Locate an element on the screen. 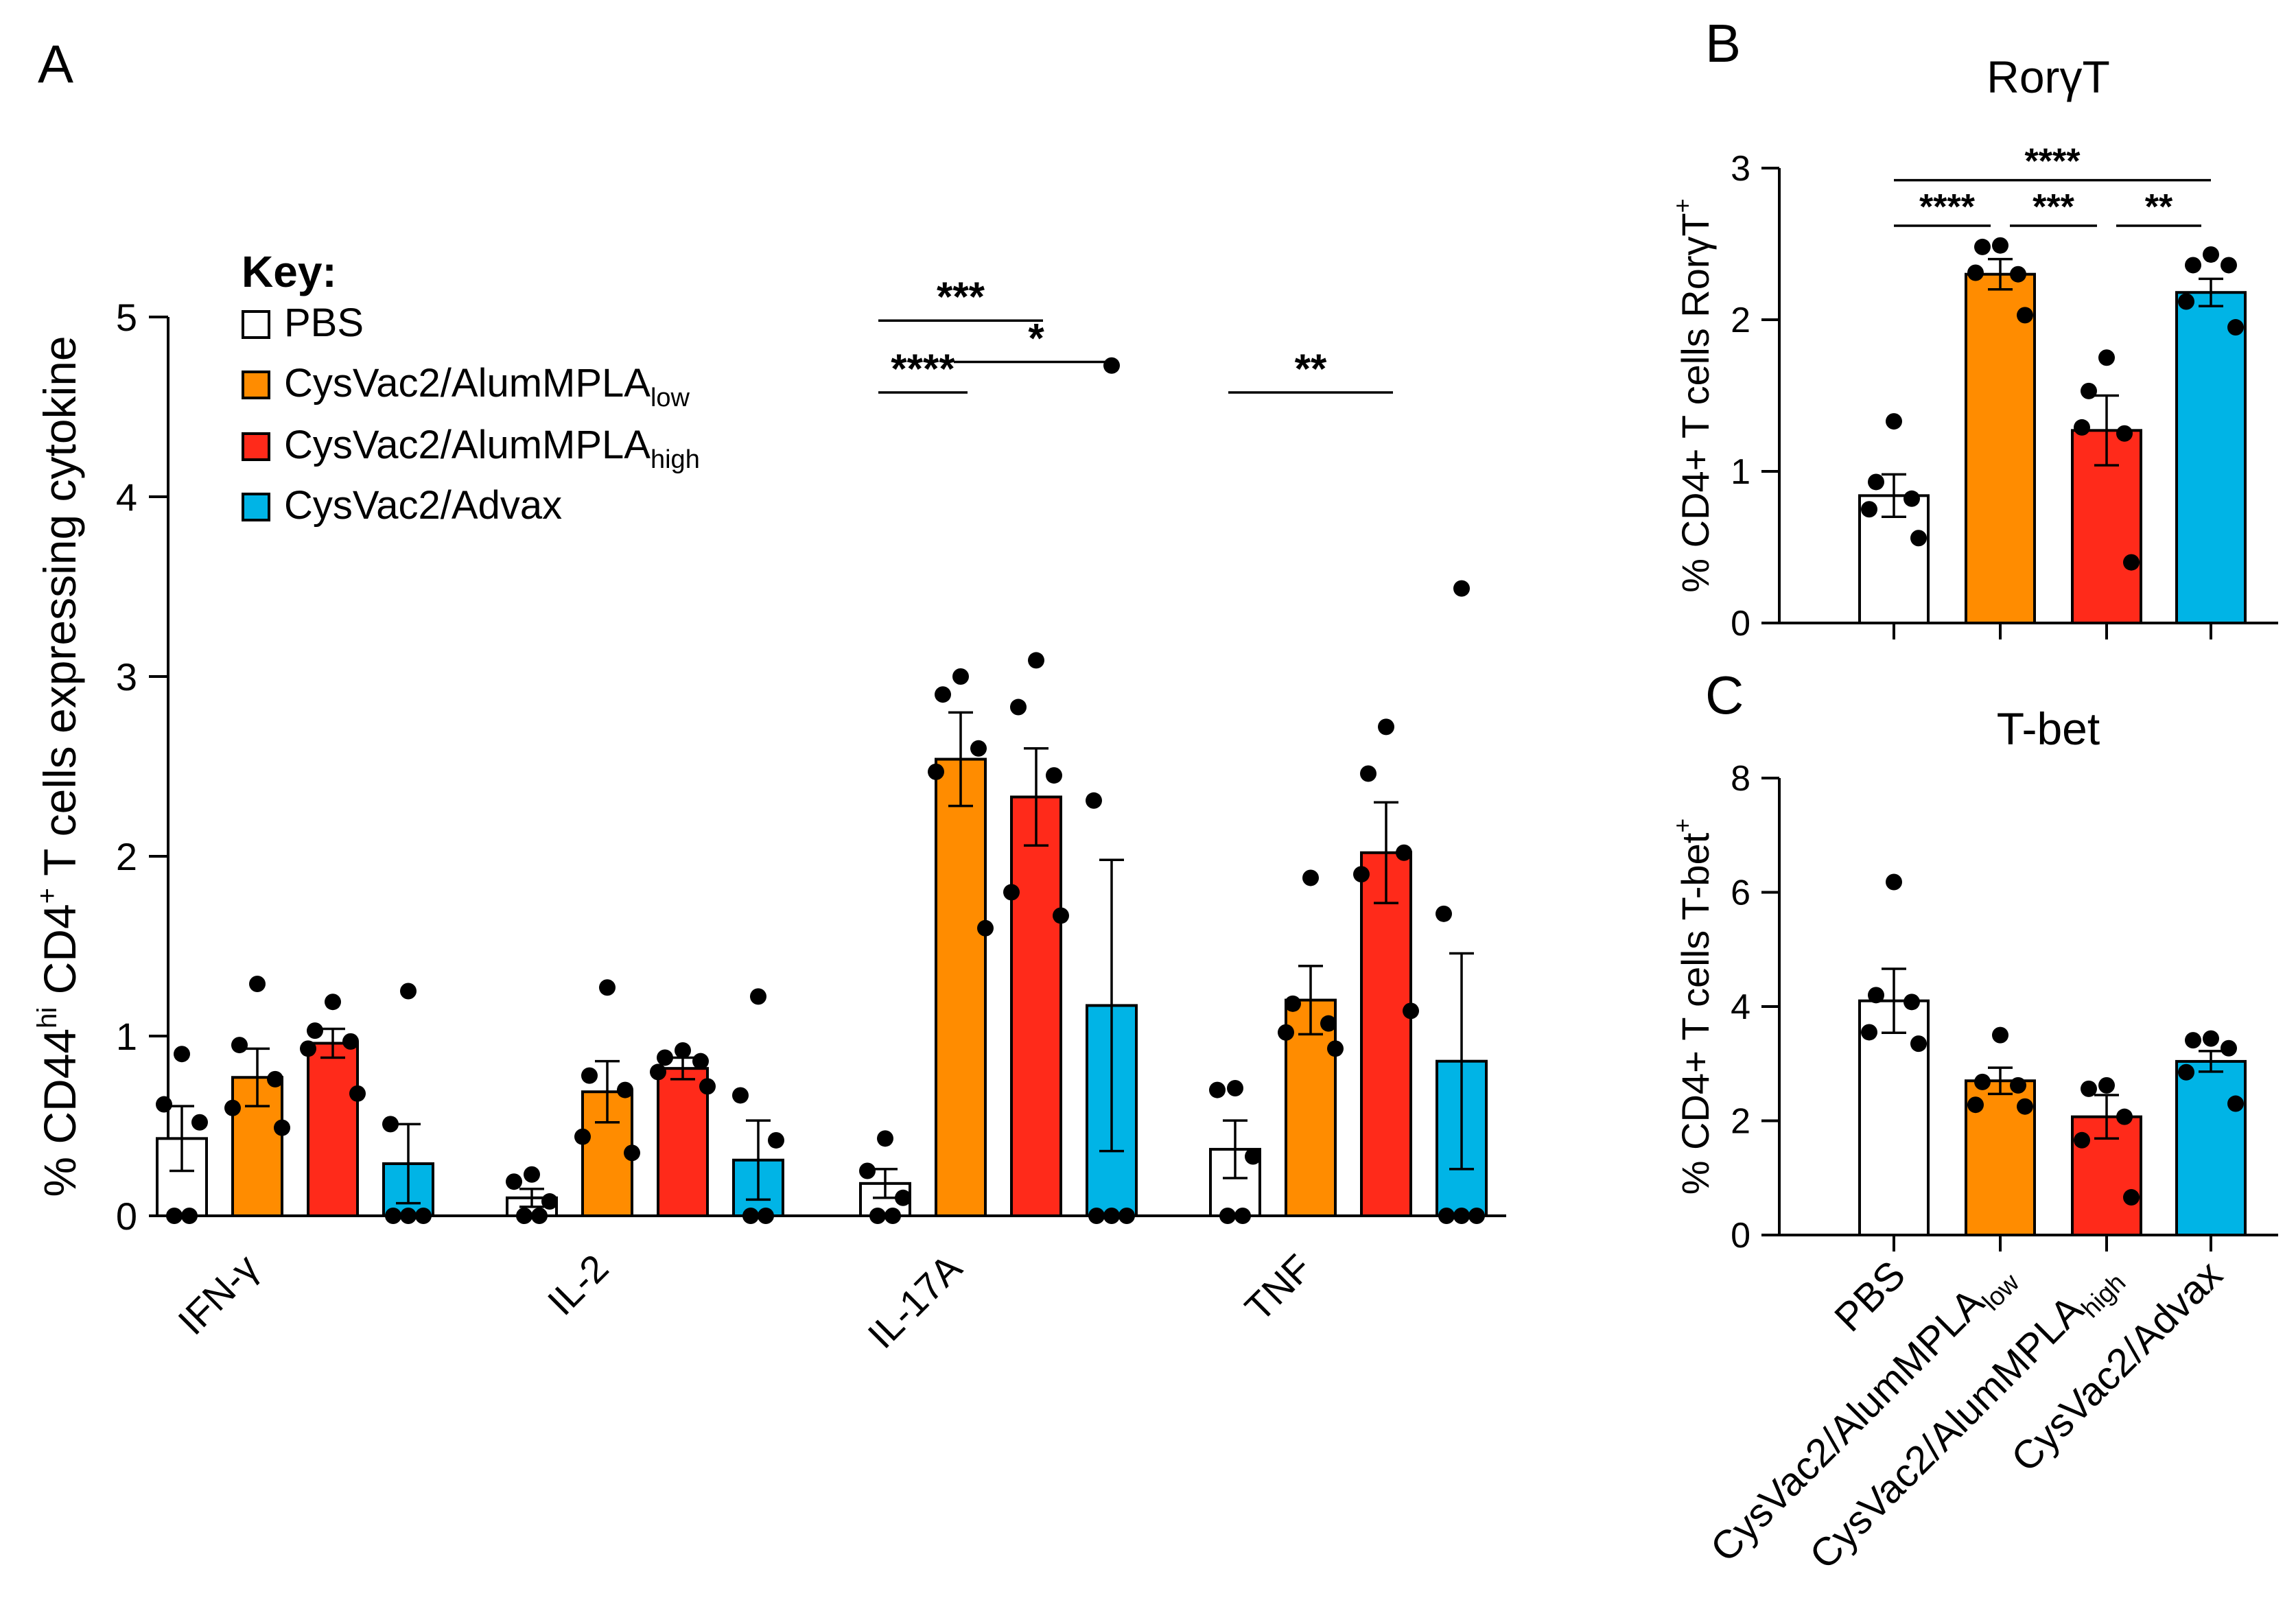 The height and width of the screenshot is (1622, 2296). panelB-2-point is located at coordinates (2124, 434).